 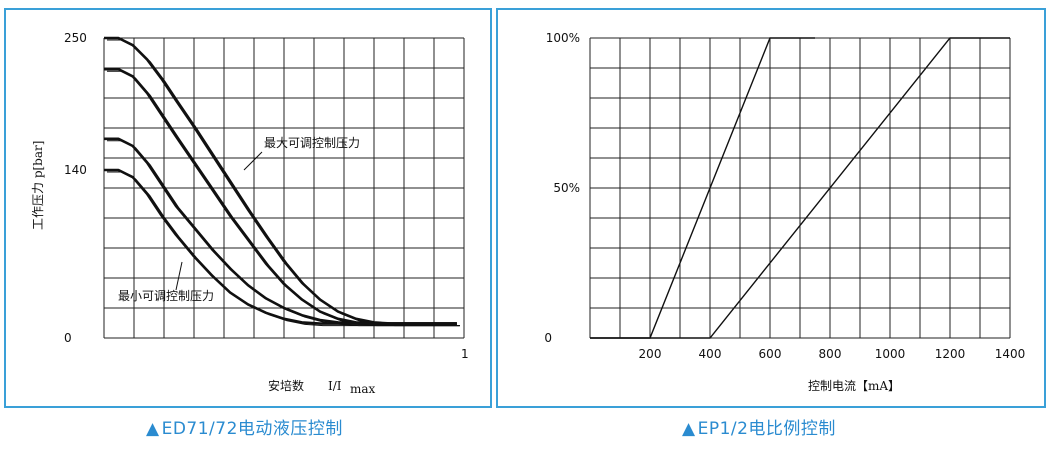 I want to click on ed71-series-3-edge, so click(x=283, y=249).